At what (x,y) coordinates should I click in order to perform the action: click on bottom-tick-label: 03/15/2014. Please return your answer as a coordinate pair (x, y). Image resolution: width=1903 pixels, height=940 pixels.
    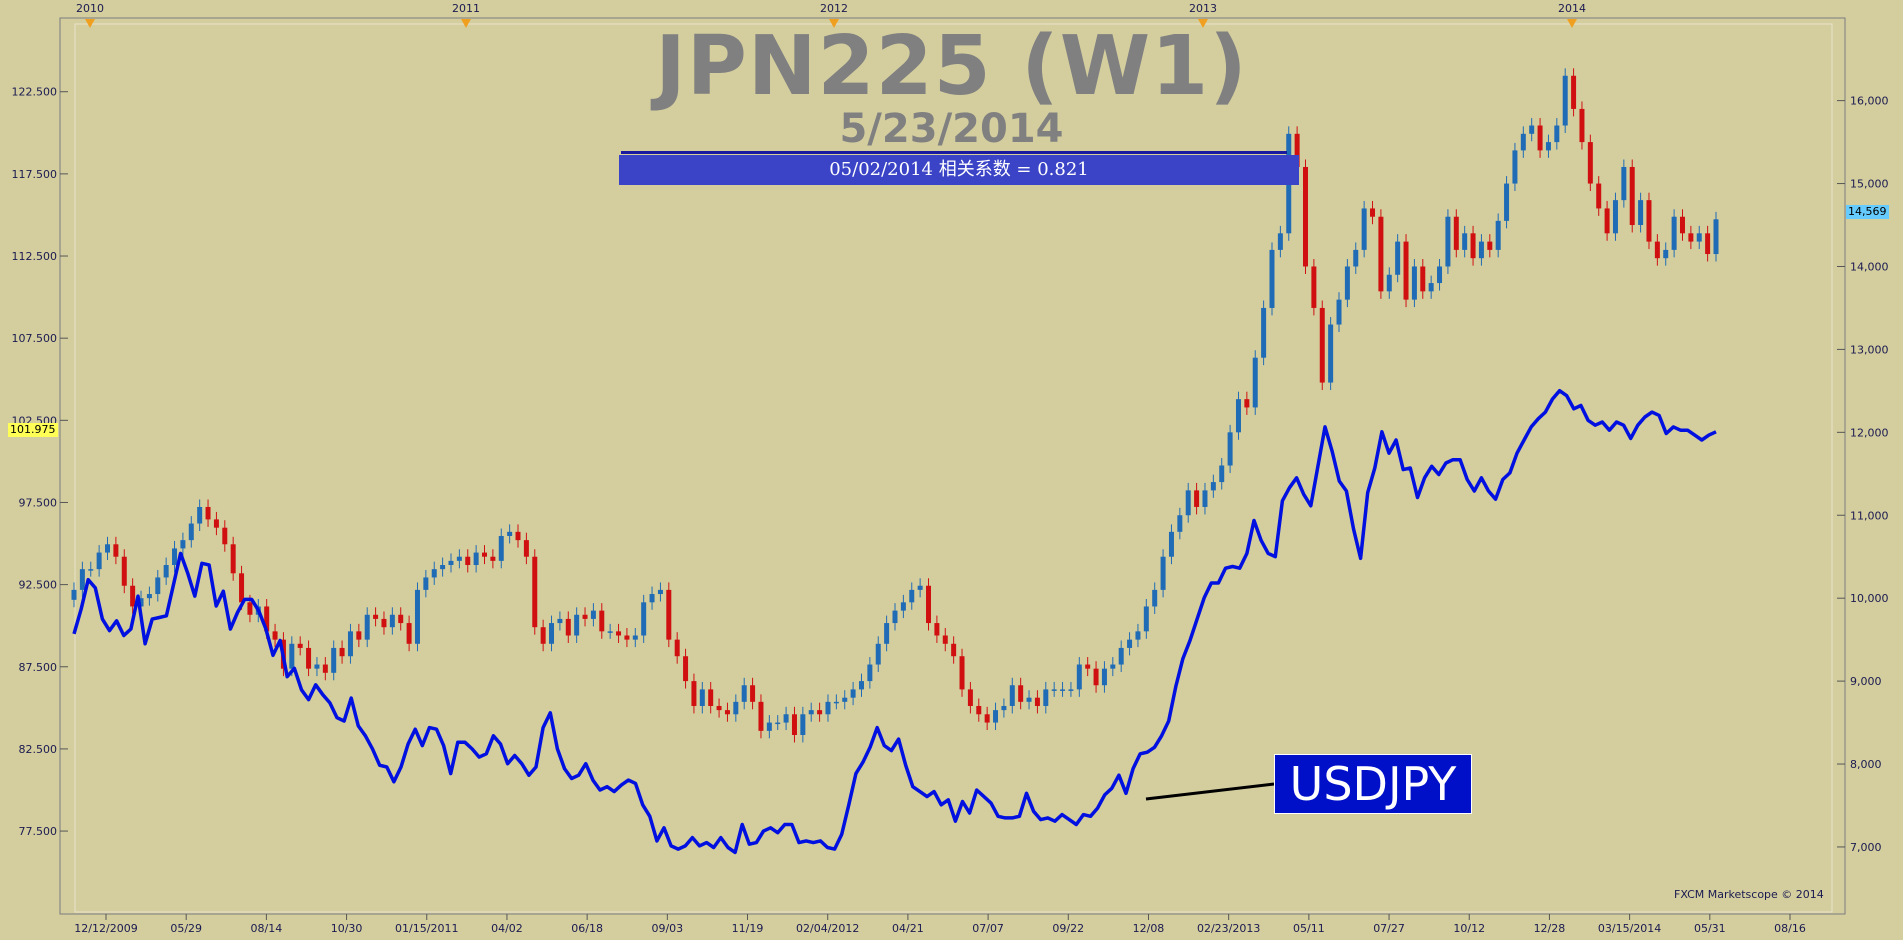
    Looking at the image, I should click on (1629, 928).